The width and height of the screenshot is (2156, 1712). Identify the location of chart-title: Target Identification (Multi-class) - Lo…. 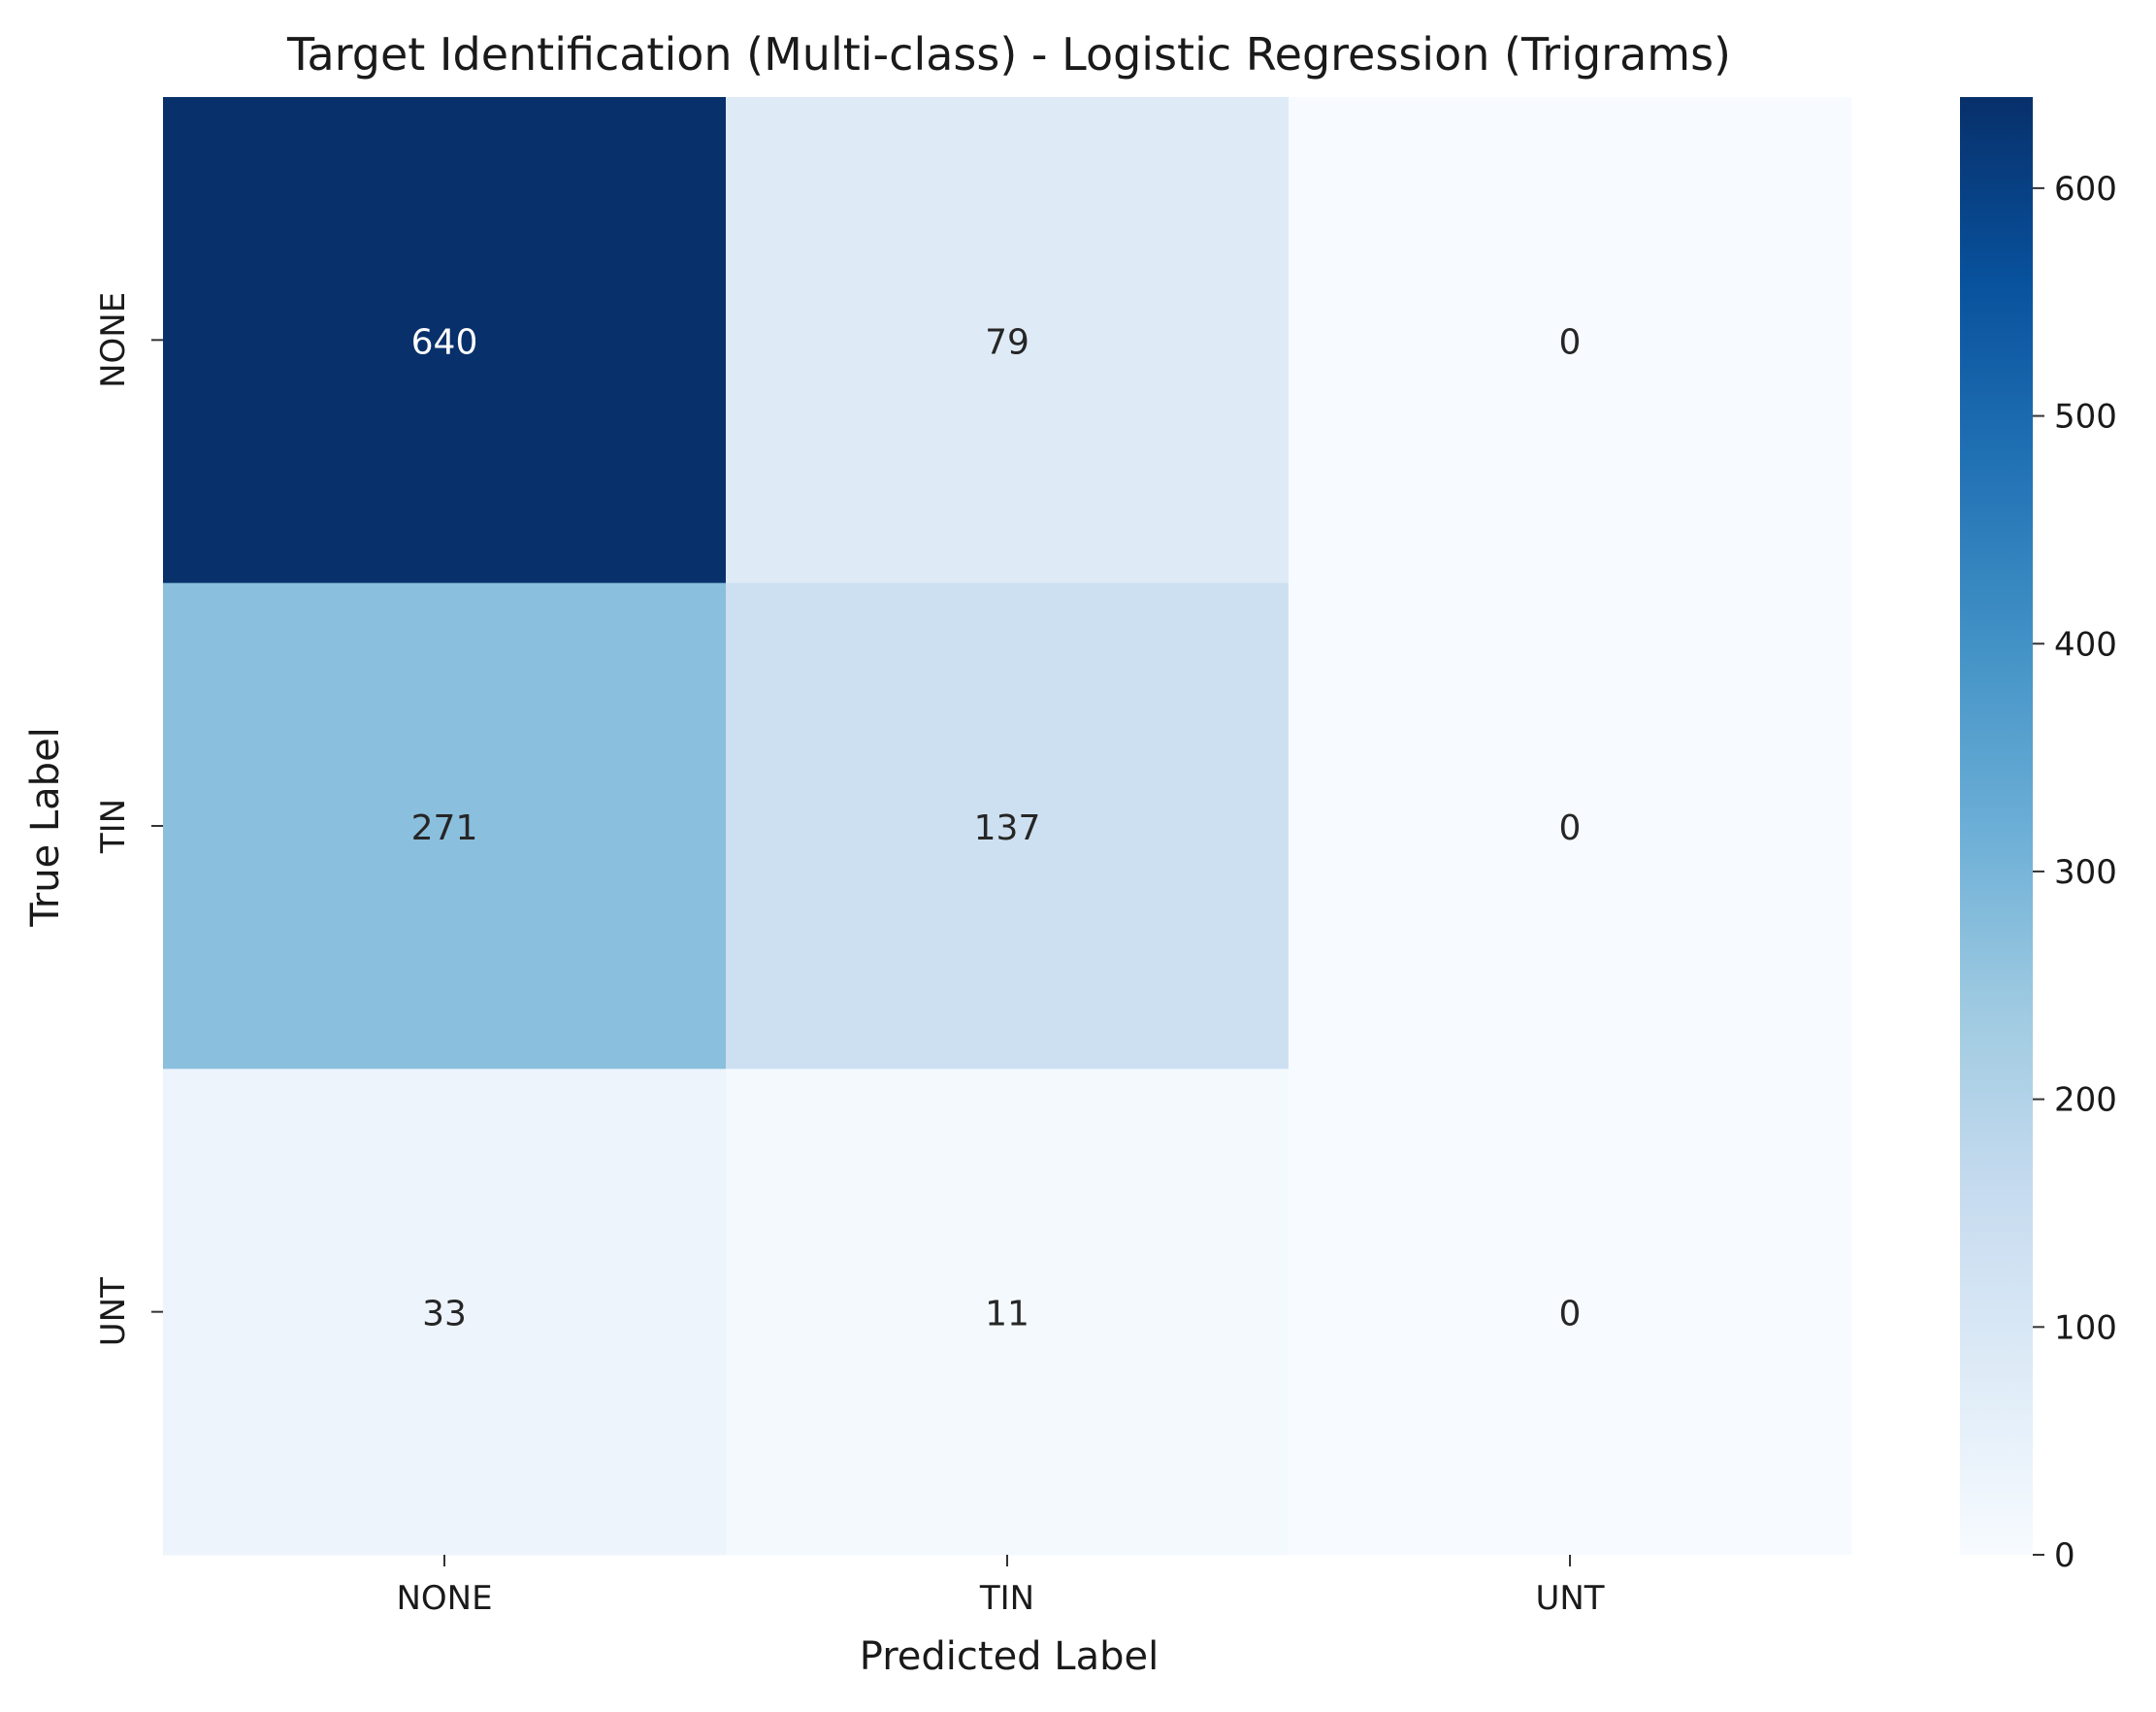
(1008, 55).